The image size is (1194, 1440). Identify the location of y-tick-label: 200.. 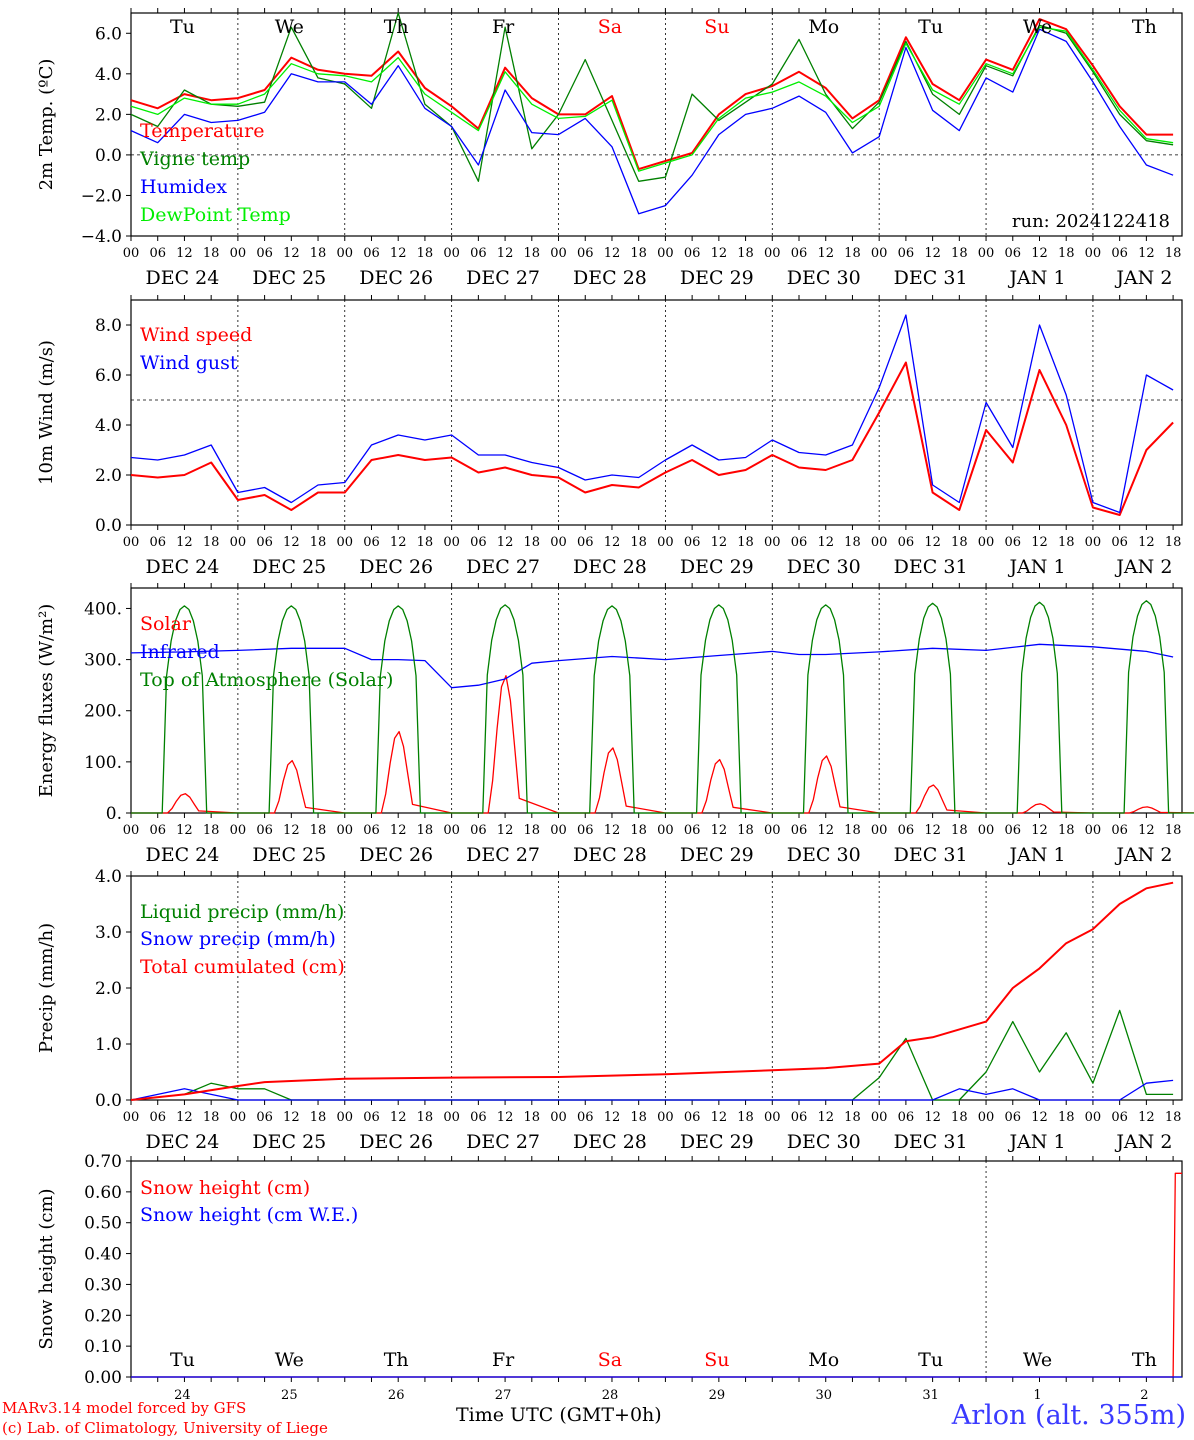
(103, 712).